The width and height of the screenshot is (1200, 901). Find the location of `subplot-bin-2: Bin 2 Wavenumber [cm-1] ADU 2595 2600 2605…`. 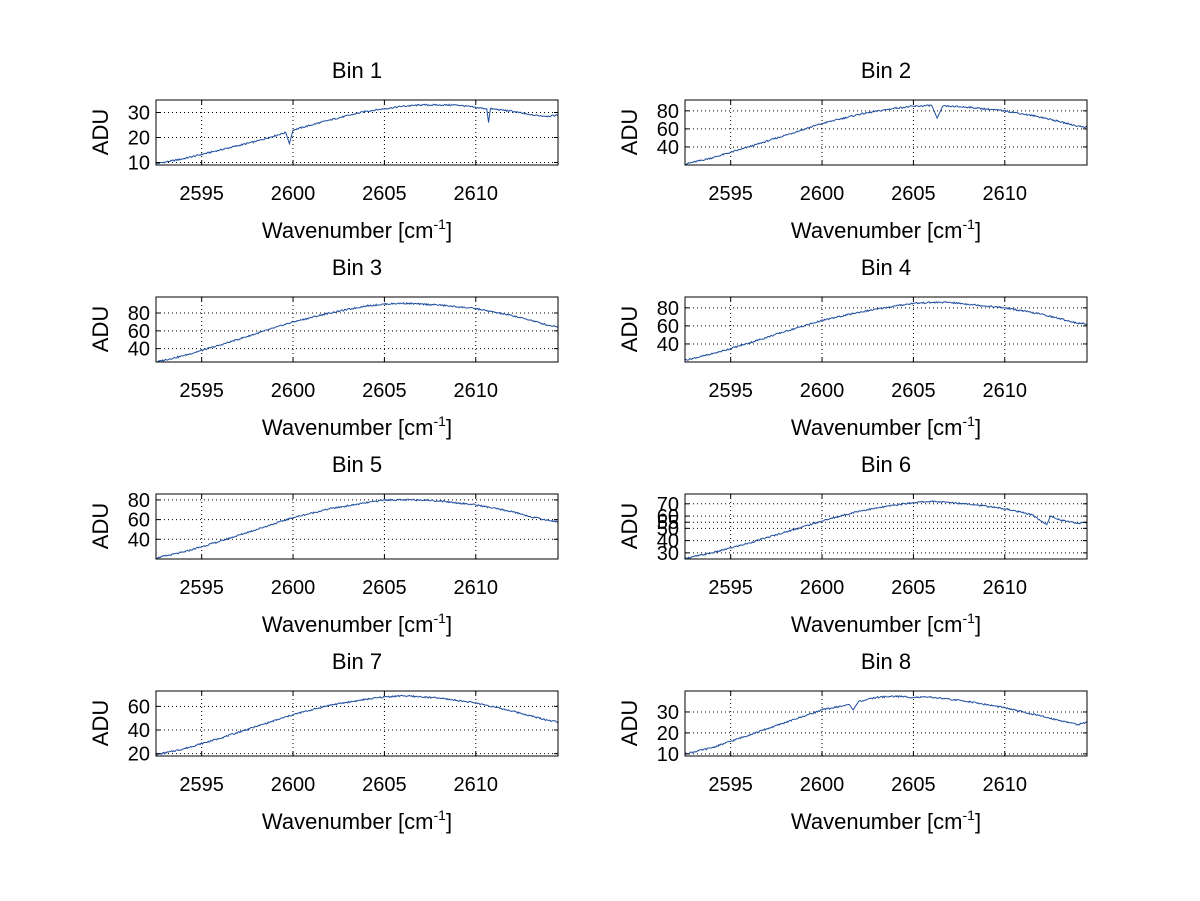

subplot-bin-2: Bin 2 Wavenumber [cm-1] ADU 2595 2600 2605… is located at coordinates (852, 150).